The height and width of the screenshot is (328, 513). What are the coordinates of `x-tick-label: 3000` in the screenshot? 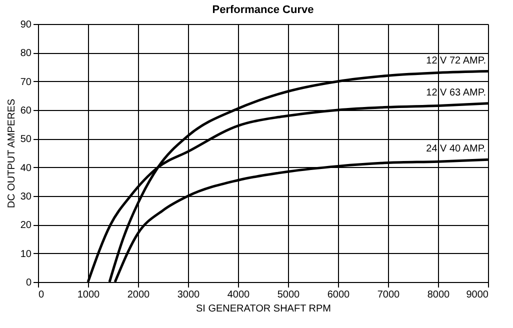 It's located at (188, 295).